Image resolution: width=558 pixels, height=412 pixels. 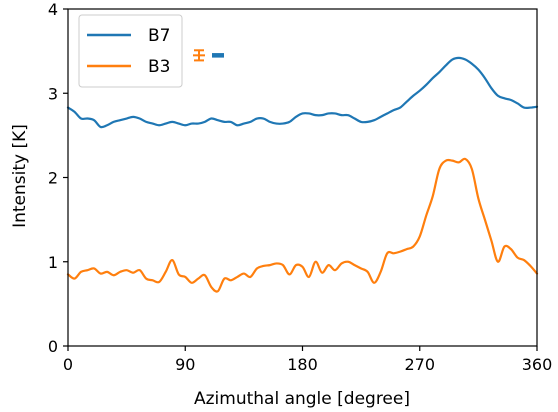 What do you see at coordinates (218, 55) in the screenshot?
I see `error-bar-b7` at bounding box center [218, 55].